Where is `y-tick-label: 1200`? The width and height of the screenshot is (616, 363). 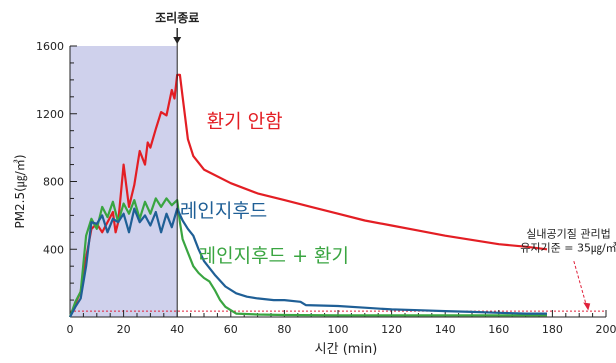 y-tick-label: 1200 is located at coordinates (50, 114).